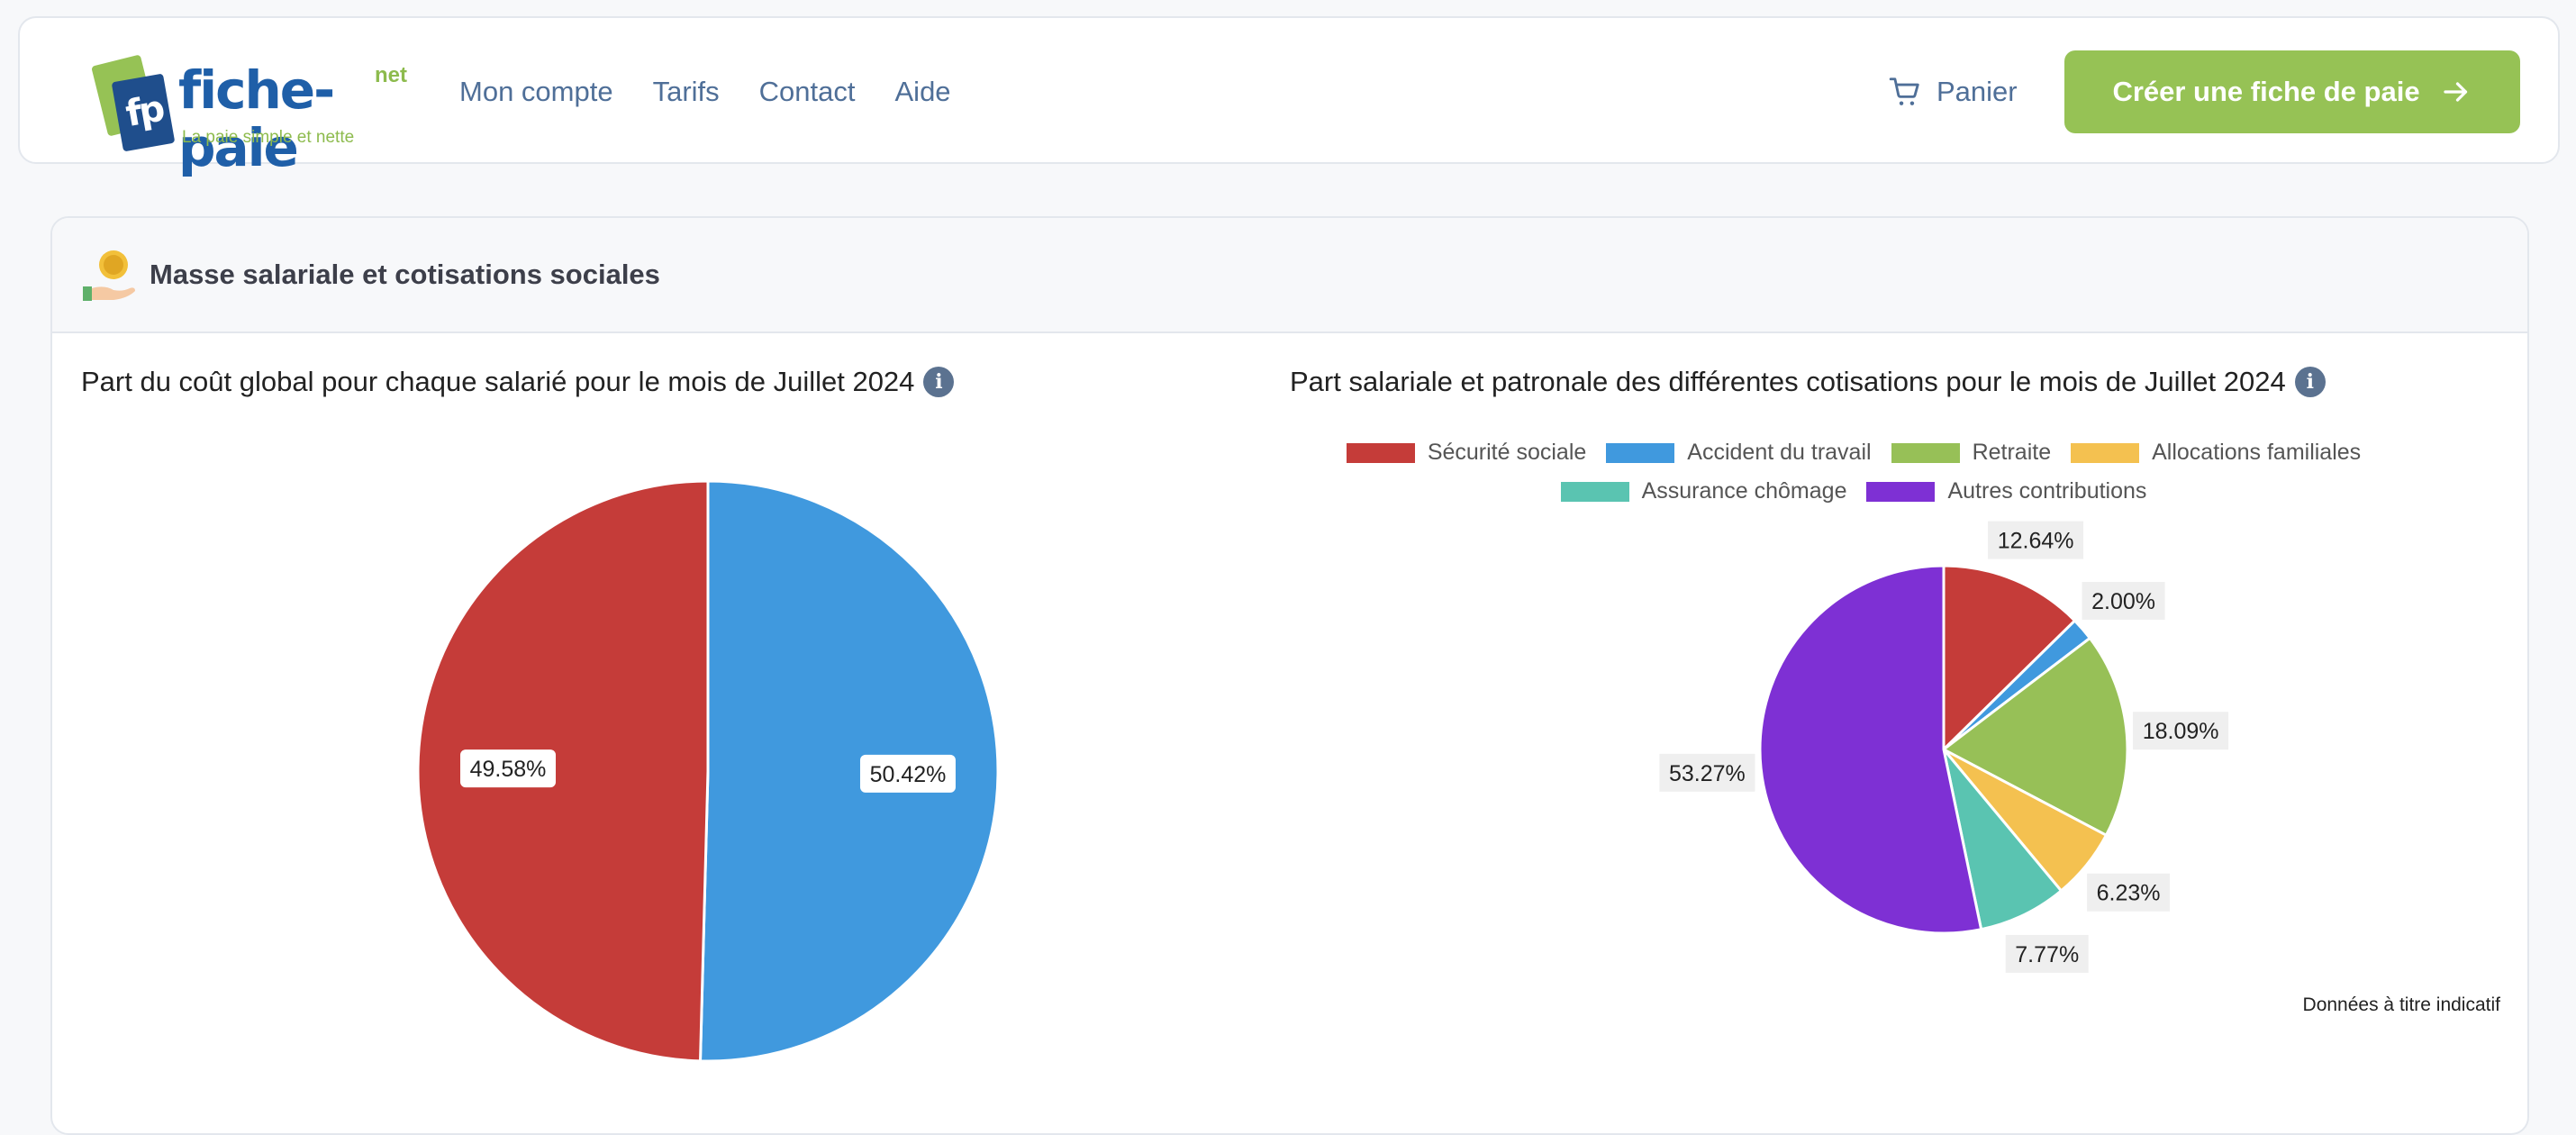  Describe the element at coordinates (2266, 91) in the screenshot. I see `create-payslip-label: Créer une fiche de paie` at that location.